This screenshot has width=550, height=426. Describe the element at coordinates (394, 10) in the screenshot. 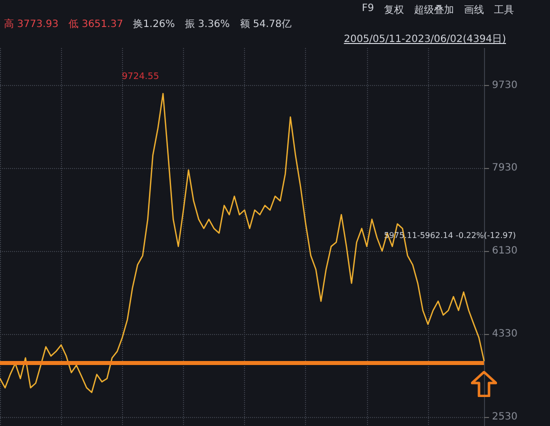

I see `text: 复权` at that location.